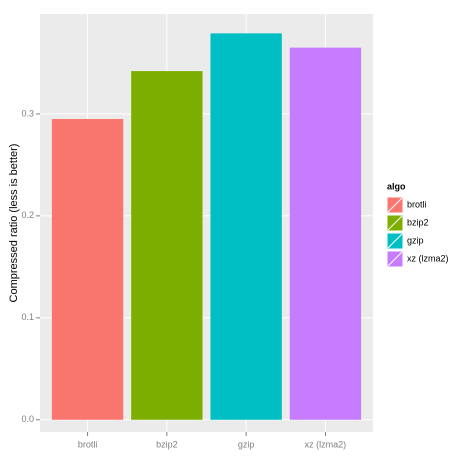 The image size is (474, 474). I want to click on x-tick-label: brotli, so click(88, 444).